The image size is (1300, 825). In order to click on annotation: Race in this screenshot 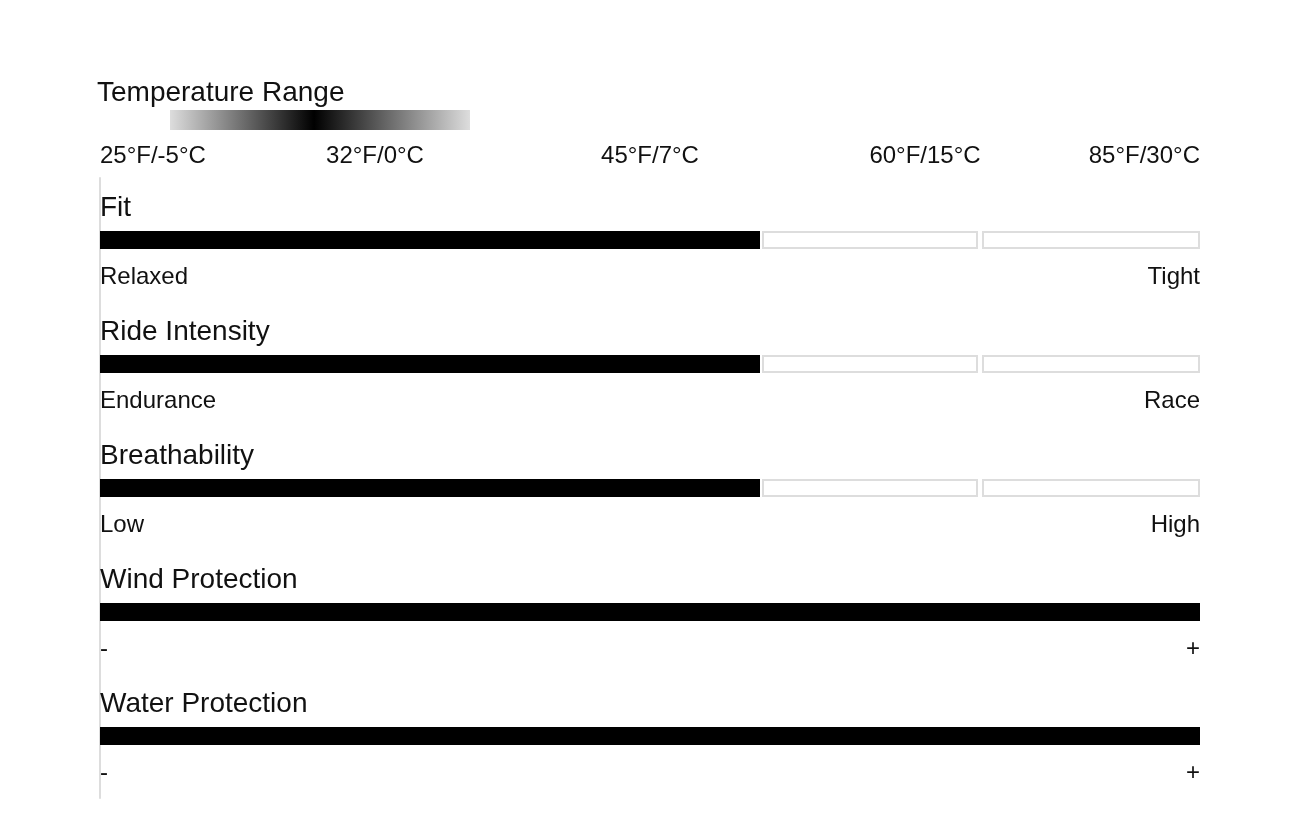, I will do `click(1171, 399)`.